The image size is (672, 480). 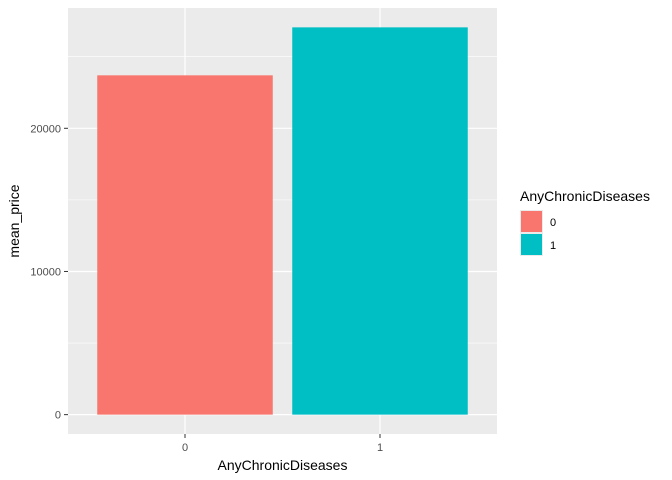 What do you see at coordinates (585, 222) in the screenshot?
I see `legend: AnyChronicDiseases 0 1` at bounding box center [585, 222].